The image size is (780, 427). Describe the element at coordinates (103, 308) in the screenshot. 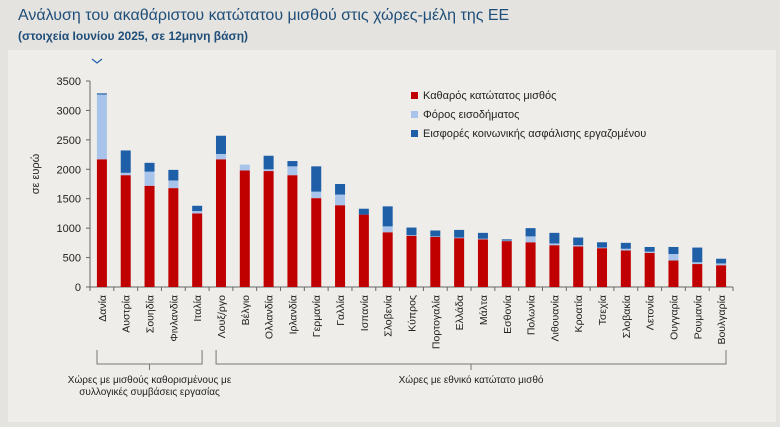

I see `x-tick-label: Δανία` at that location.